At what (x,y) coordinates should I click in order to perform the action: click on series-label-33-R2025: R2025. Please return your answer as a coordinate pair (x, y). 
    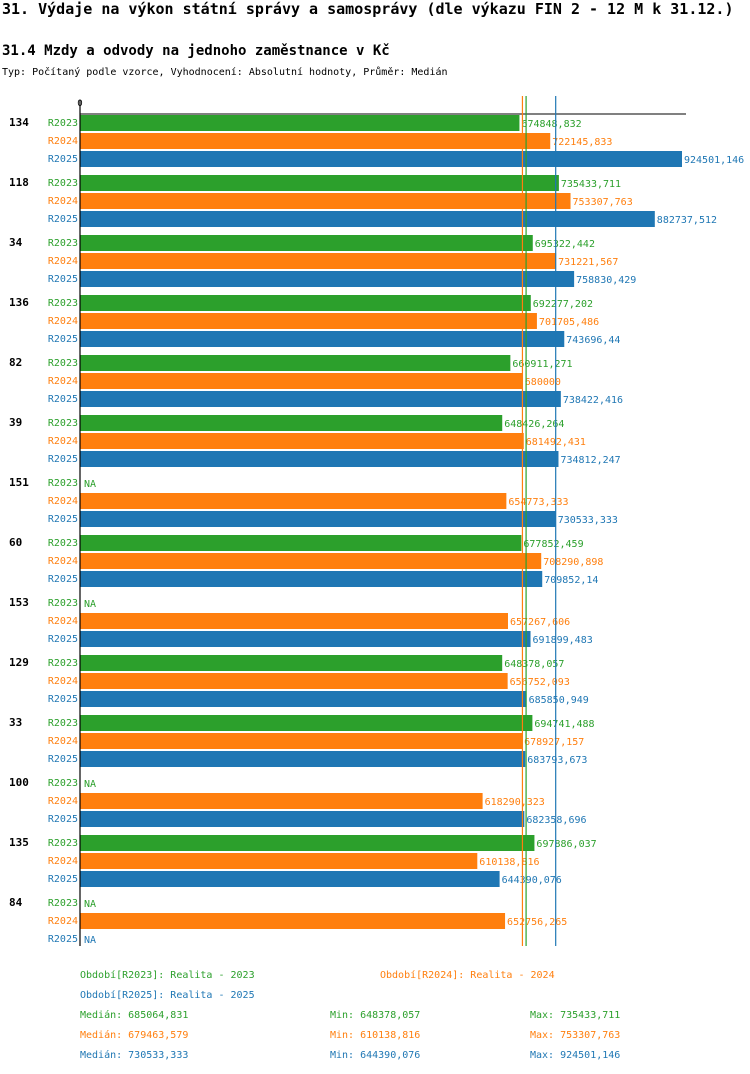
    Looking at the image, I should click on (63, 759).